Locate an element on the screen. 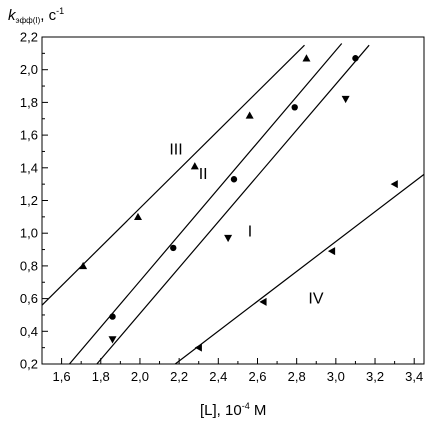 The height and width of the screenshot is (424, 425). y-tick-label: 2,0 is located at coordinates (29, 69).